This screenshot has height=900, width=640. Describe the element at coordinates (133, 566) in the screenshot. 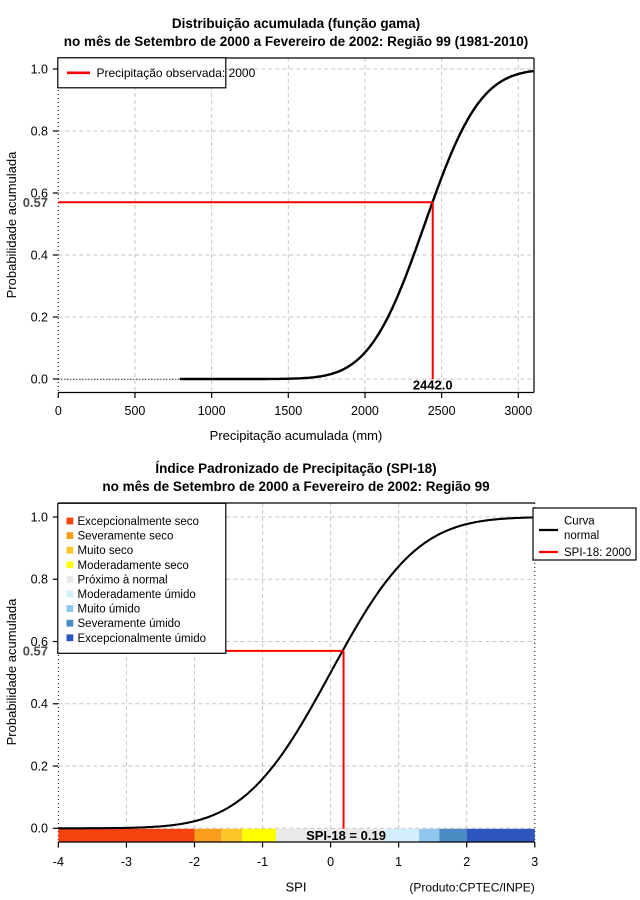

I see `legend-category-label: Moderadamente seco` at that location.